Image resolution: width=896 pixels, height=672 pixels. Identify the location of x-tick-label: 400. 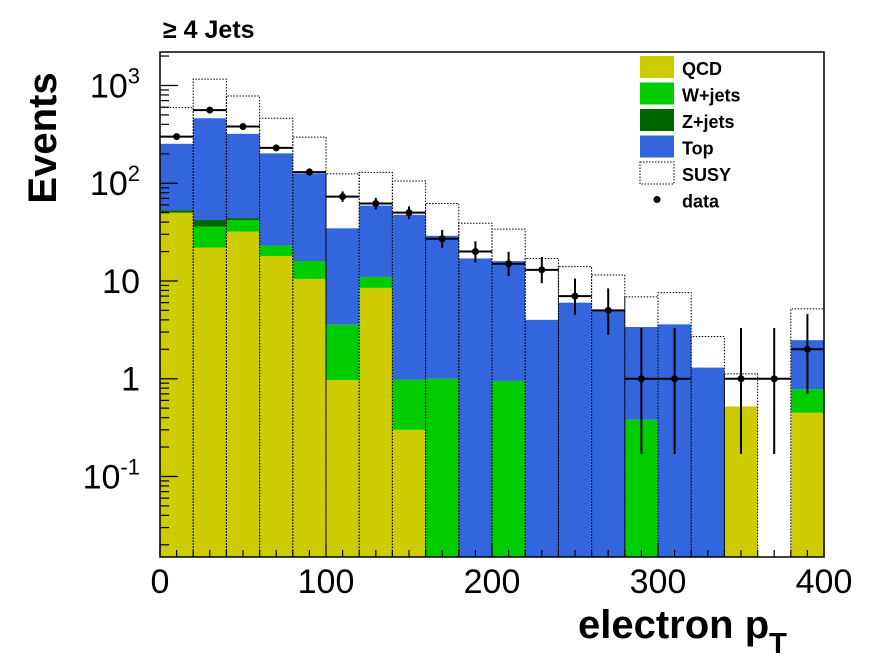
(824, 582).